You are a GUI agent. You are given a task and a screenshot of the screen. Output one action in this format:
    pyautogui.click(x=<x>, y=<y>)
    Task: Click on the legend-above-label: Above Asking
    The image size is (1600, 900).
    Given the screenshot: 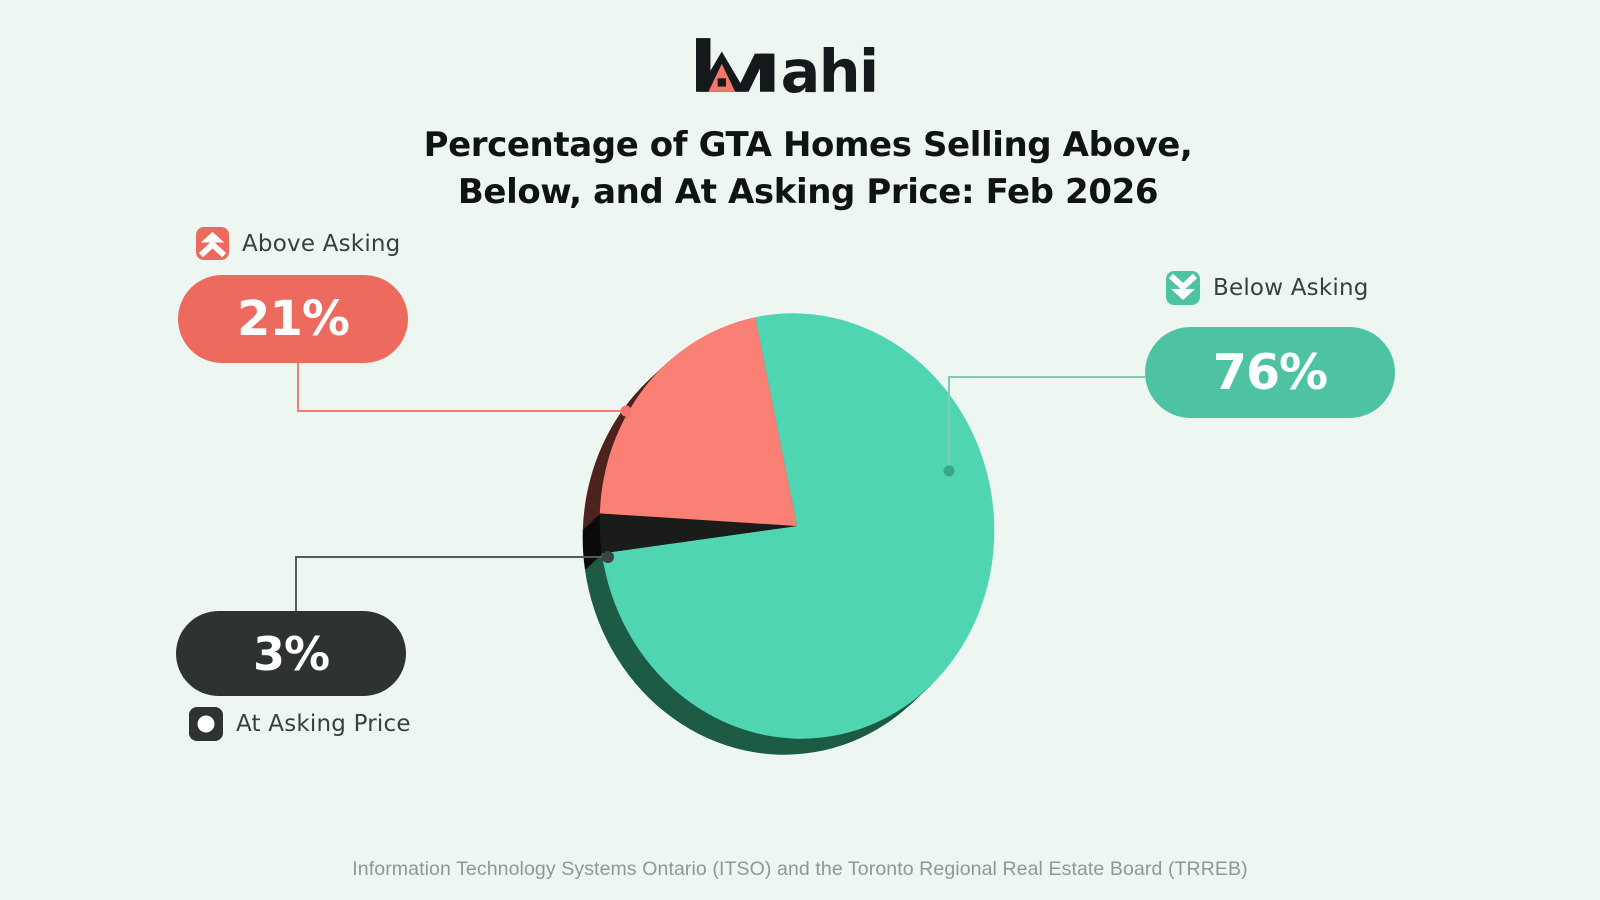 What is the action you would take?
    pyautogui.click(x=321, y=243)
    